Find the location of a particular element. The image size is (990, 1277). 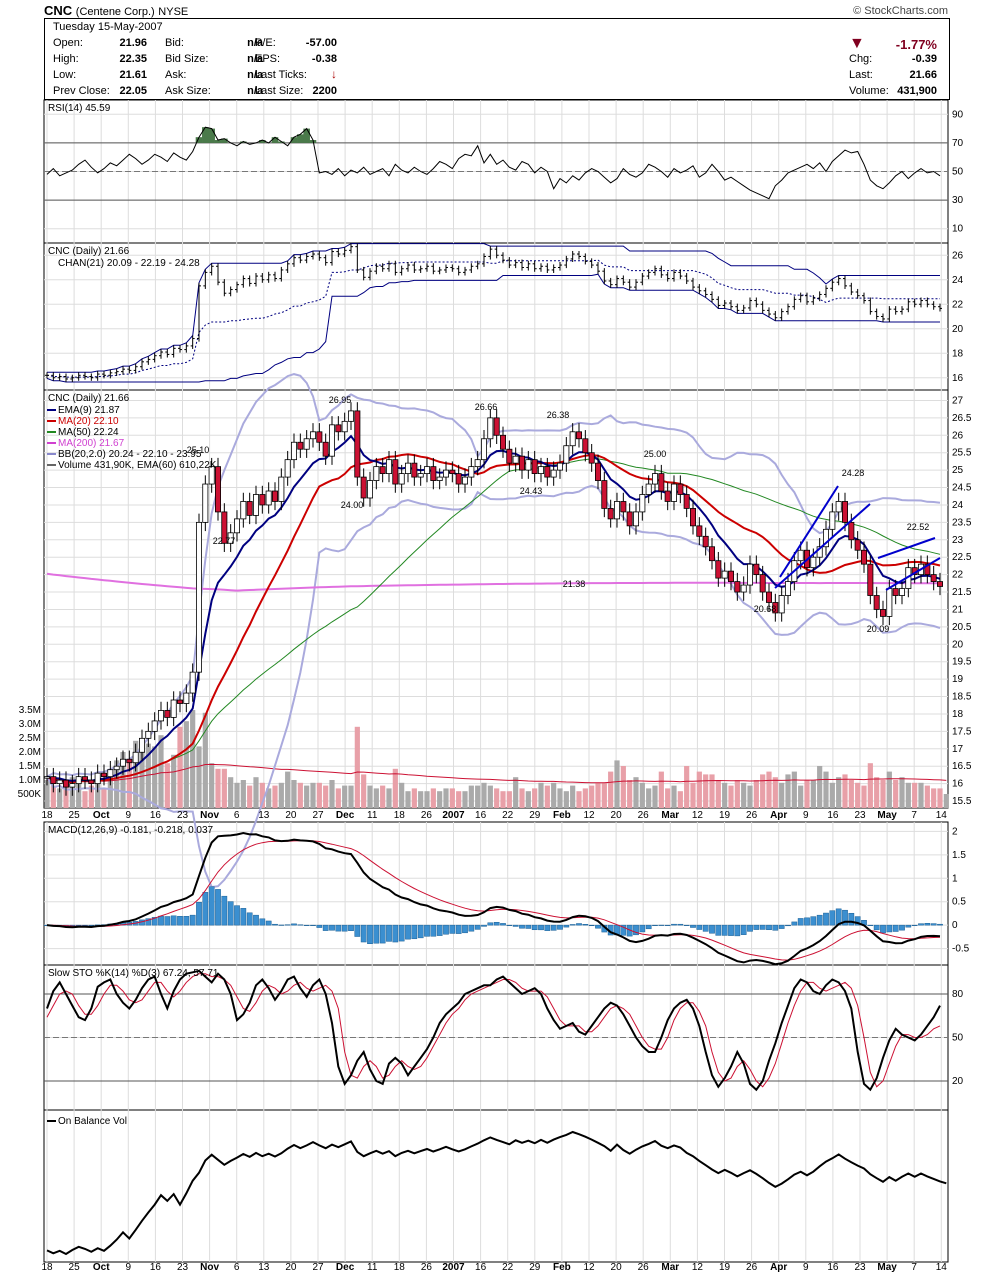

x-axis-label: 12 is located at coordinates (589, 815).